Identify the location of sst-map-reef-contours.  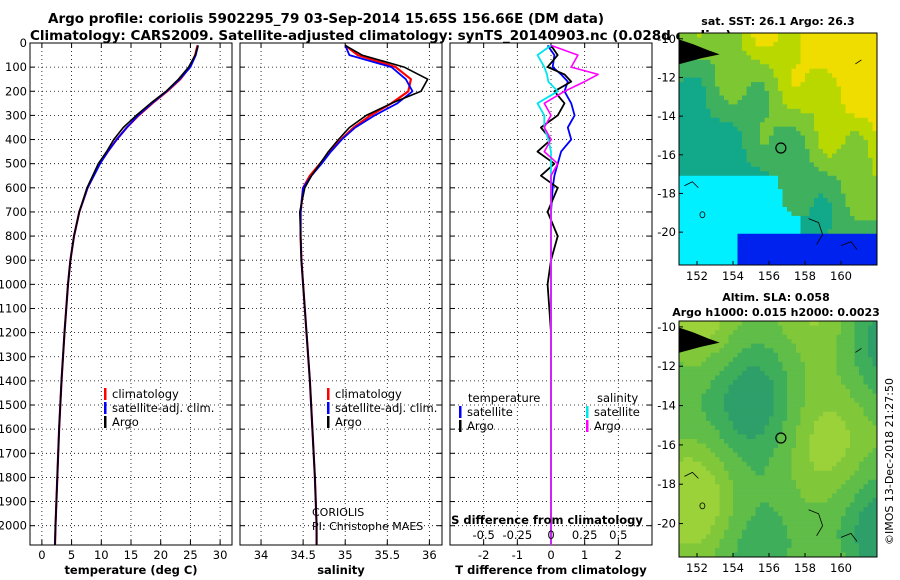
(773, 154).